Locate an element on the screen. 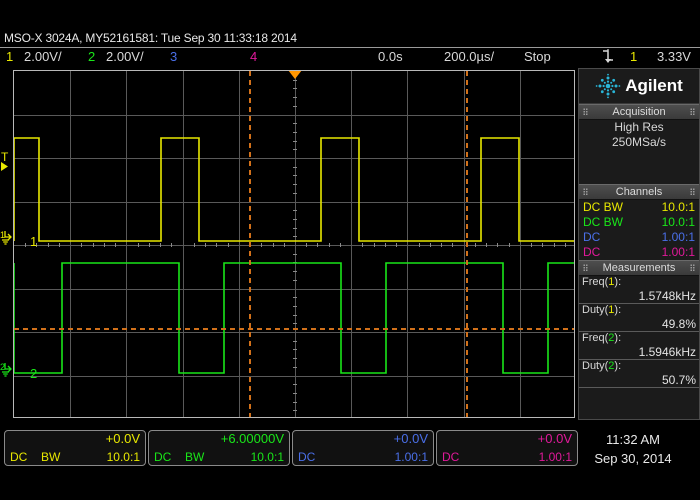 The image size is (700, 500). sidebar-channel-row-2: DC BW 10.0:1 is located at coordinates (639, 222).